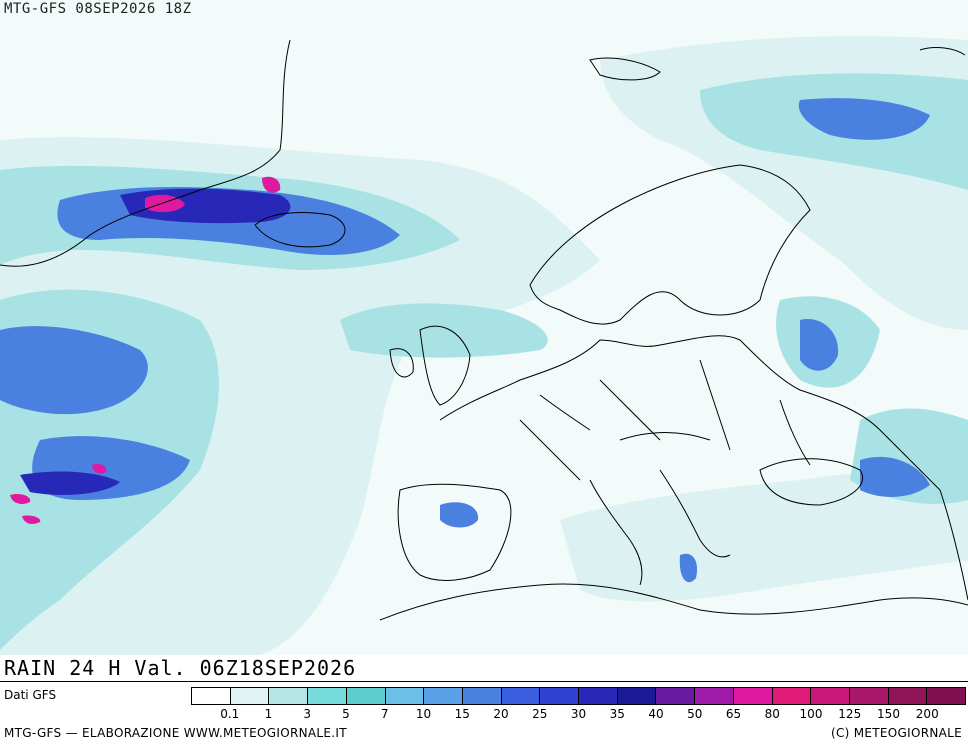 This screenshot has width=968, height=745. Describe the element at coordinates (230, 714) in the screenshot. I see `legend-threshold-label: 0.1` at that location.